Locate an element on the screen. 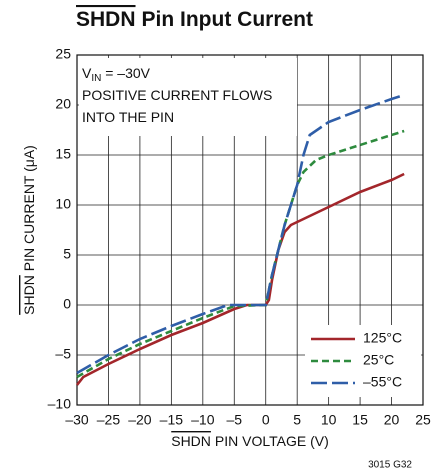 The height and width of the screenshot is (475, 445). y-tick-label: 15 is located at coordinates (63, 154).